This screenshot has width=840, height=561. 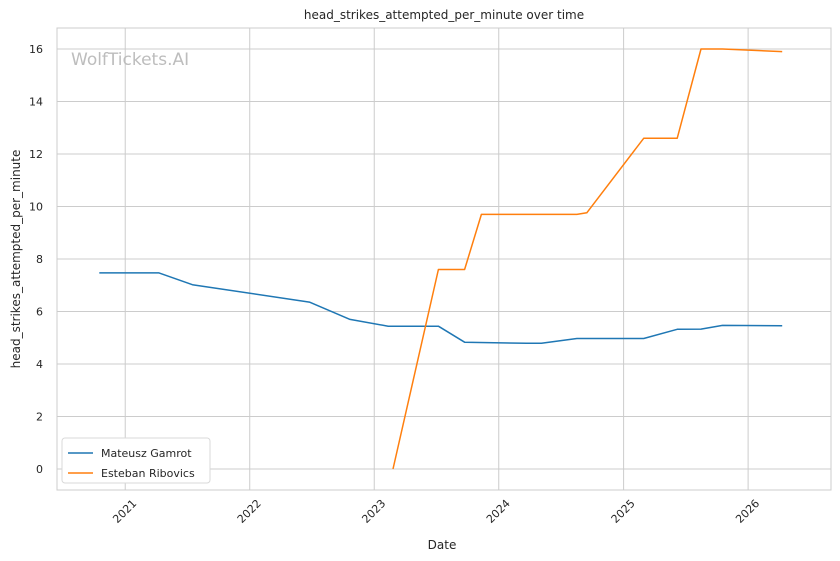 I want to click on watermark: WolfTickets.AI, so click(x=130, y=60).